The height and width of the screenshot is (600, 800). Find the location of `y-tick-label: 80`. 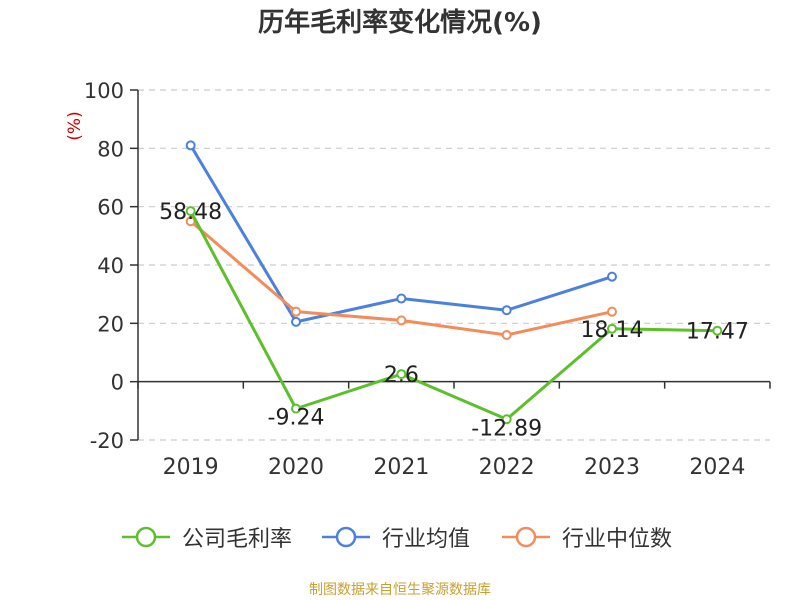

y-tick-label: 80 is located at coordinates (110, 149).